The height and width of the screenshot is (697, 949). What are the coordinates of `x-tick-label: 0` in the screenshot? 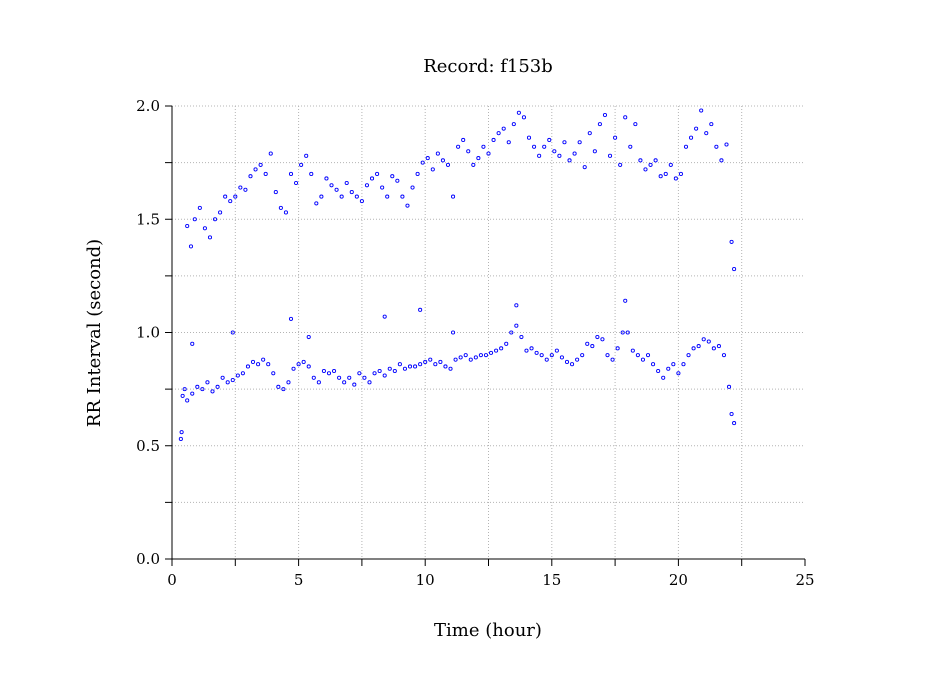 It's located at (172, 580).